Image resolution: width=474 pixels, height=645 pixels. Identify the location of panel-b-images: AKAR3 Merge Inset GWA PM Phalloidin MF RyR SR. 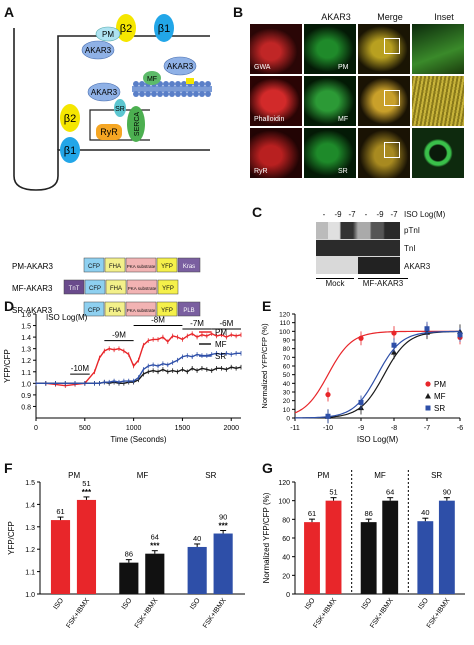
(361, 92).